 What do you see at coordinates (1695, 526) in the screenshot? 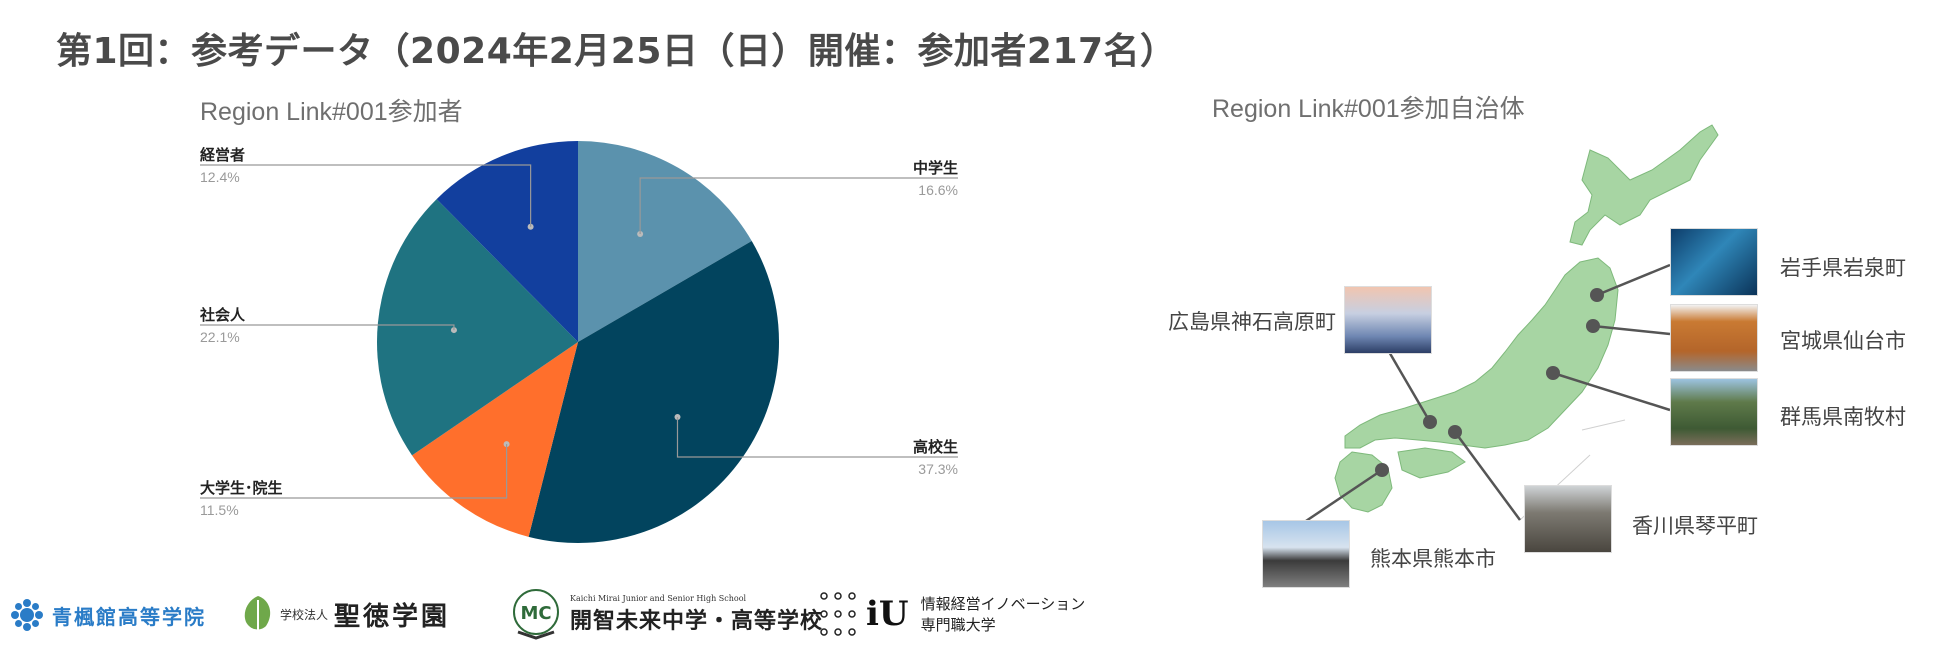
I see `place-label-kotohira: 香川県琴平町` at bounding box center [1695, 526].